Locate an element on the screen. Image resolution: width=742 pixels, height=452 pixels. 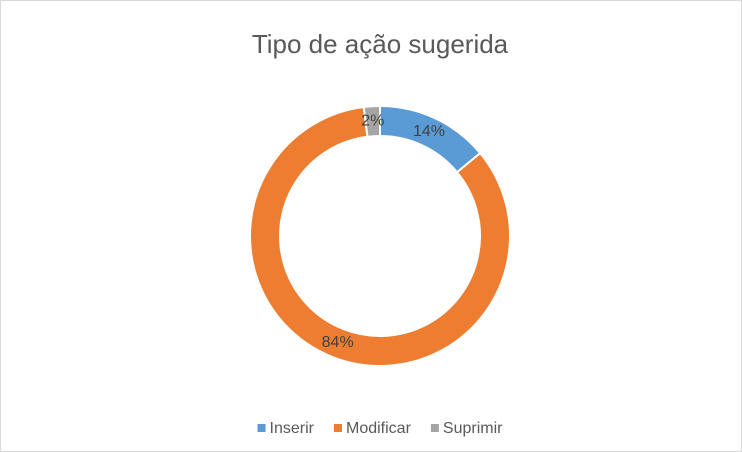
data-label: 2% is located at coordinates (372, 120).